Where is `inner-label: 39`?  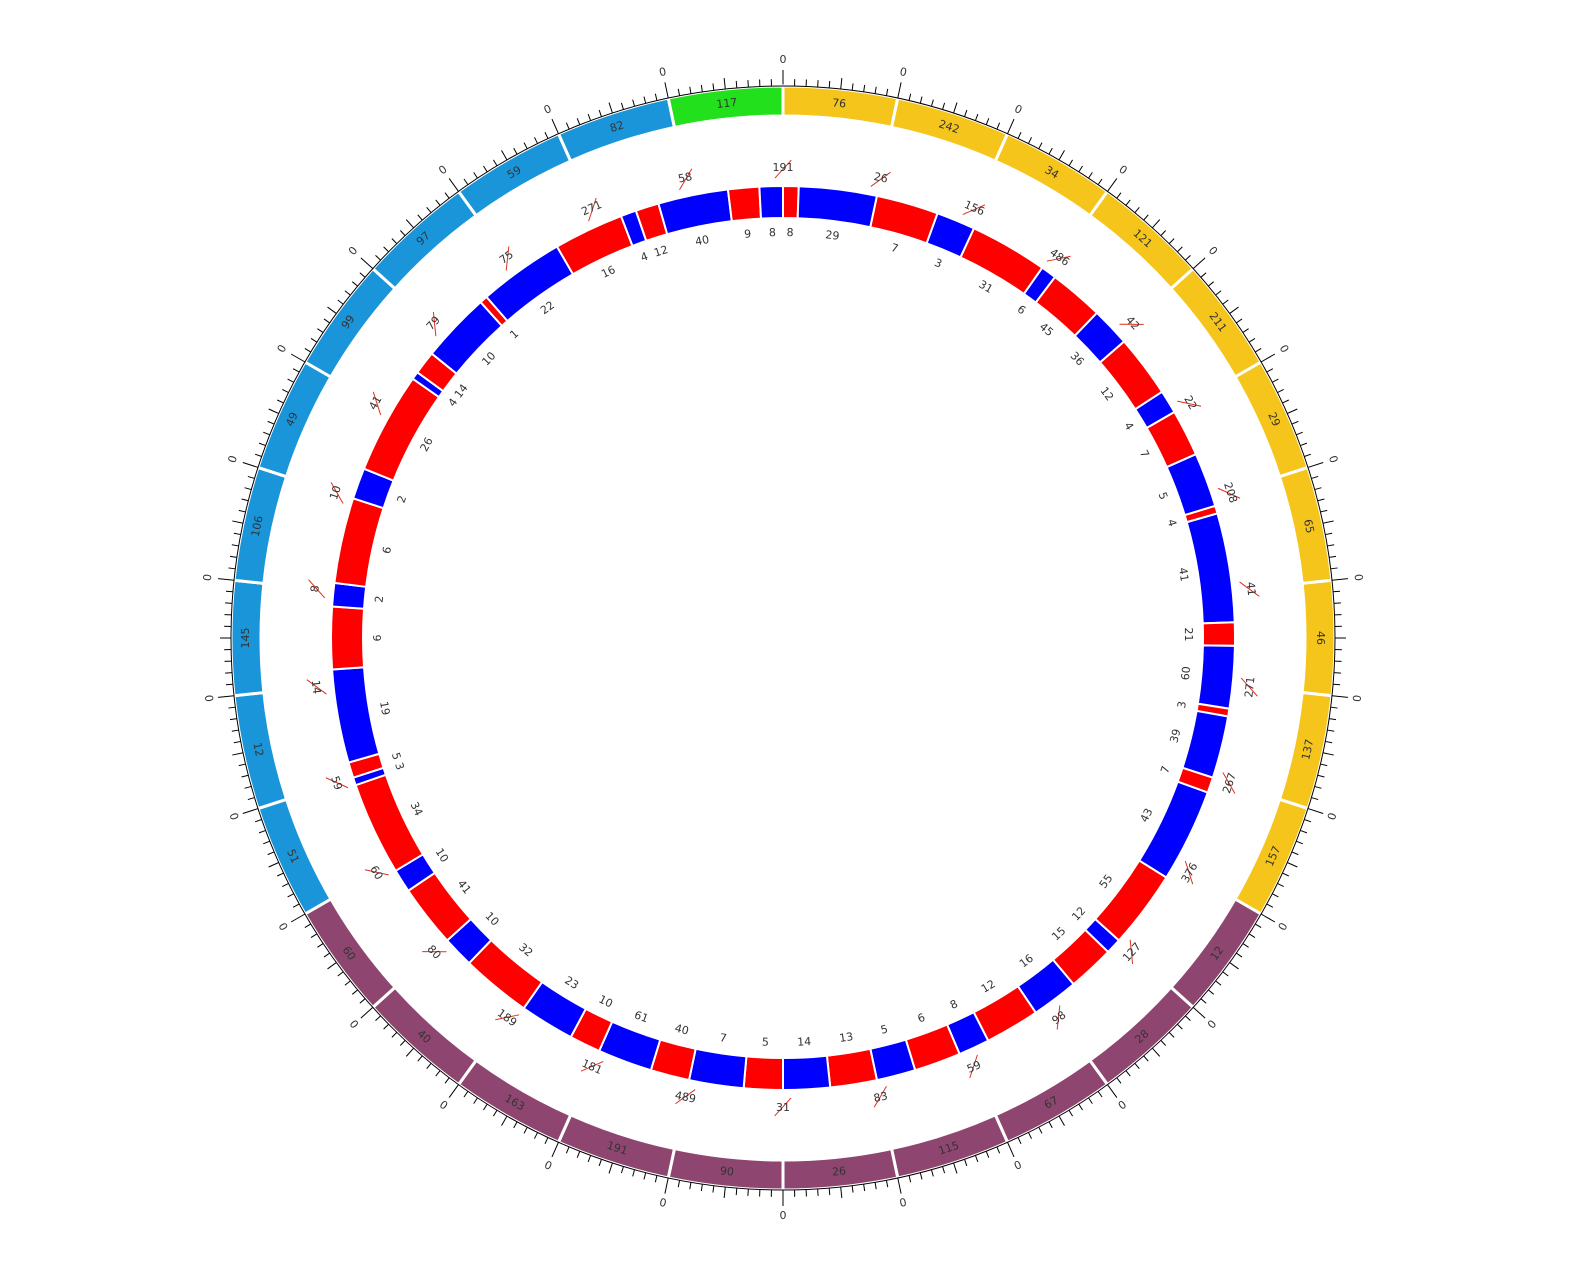
inner-label: 39 is located at coordinates (1175, 735).